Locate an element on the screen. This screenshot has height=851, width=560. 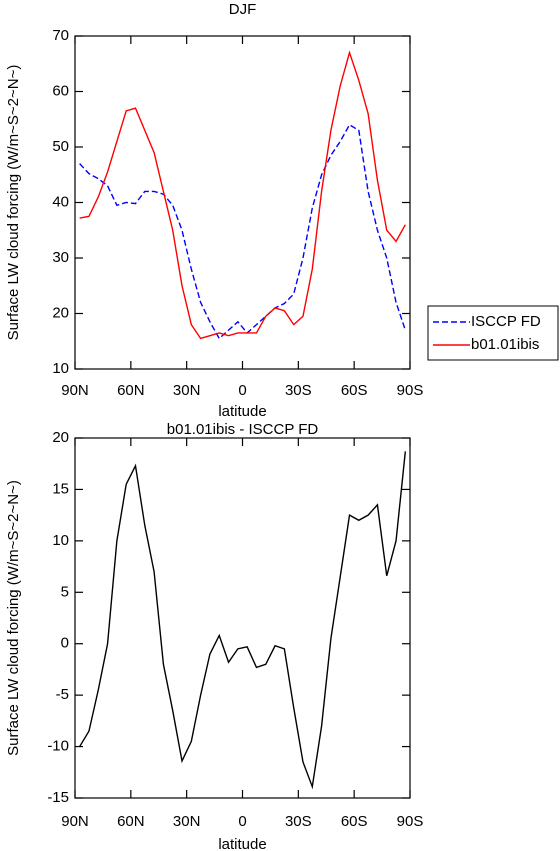
y-tick-label: 5 is located at coordinates (65, 591).